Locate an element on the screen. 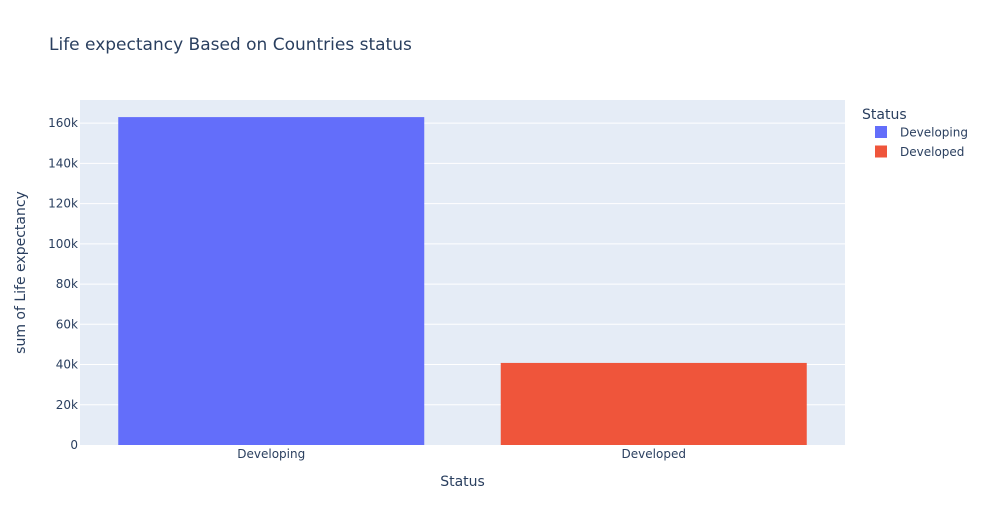 This screenshot has height=525, width=983. bar-developed is located at coordinates (653, 403).